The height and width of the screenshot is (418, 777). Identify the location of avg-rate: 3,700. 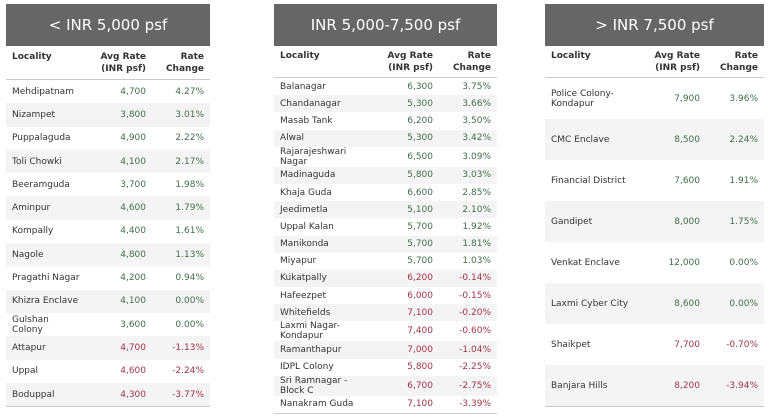
(133, 184).